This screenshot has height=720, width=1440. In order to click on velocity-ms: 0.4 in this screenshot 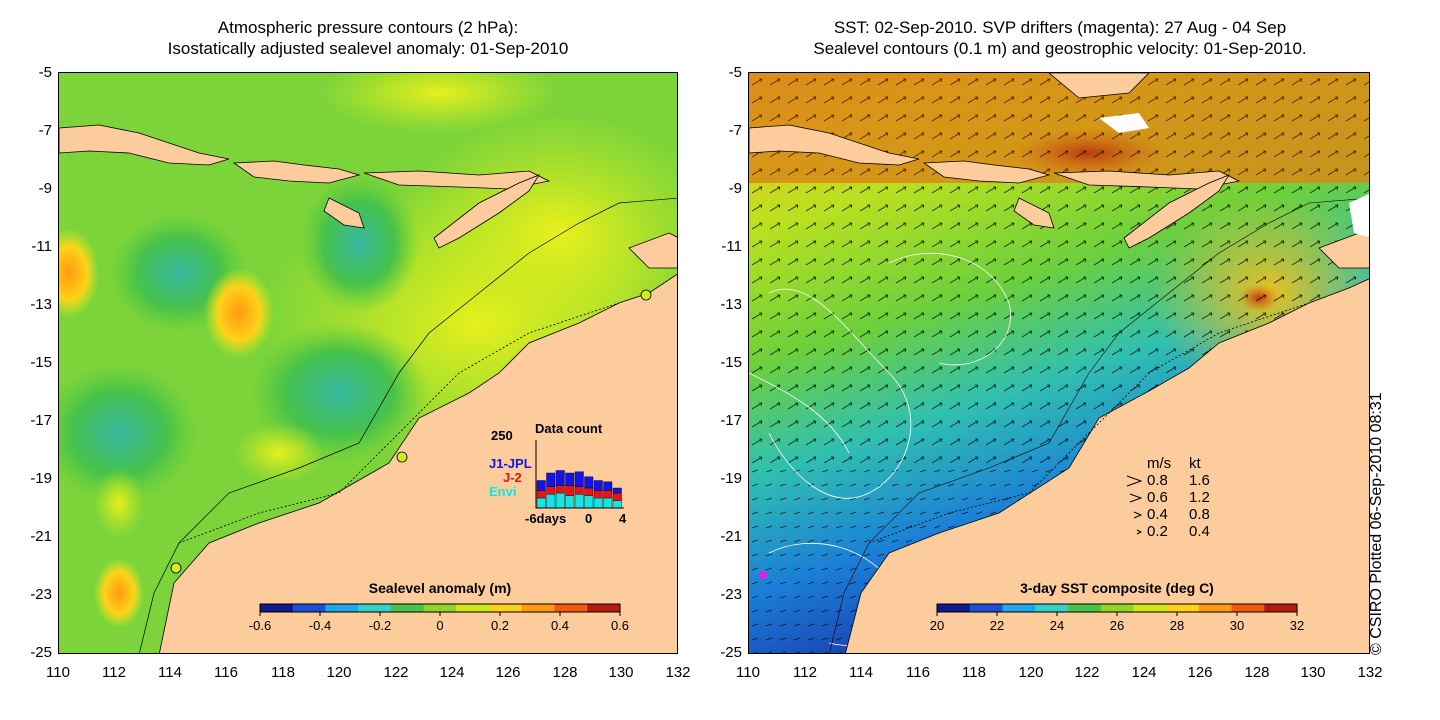, I will do `click(1157, 514)`.